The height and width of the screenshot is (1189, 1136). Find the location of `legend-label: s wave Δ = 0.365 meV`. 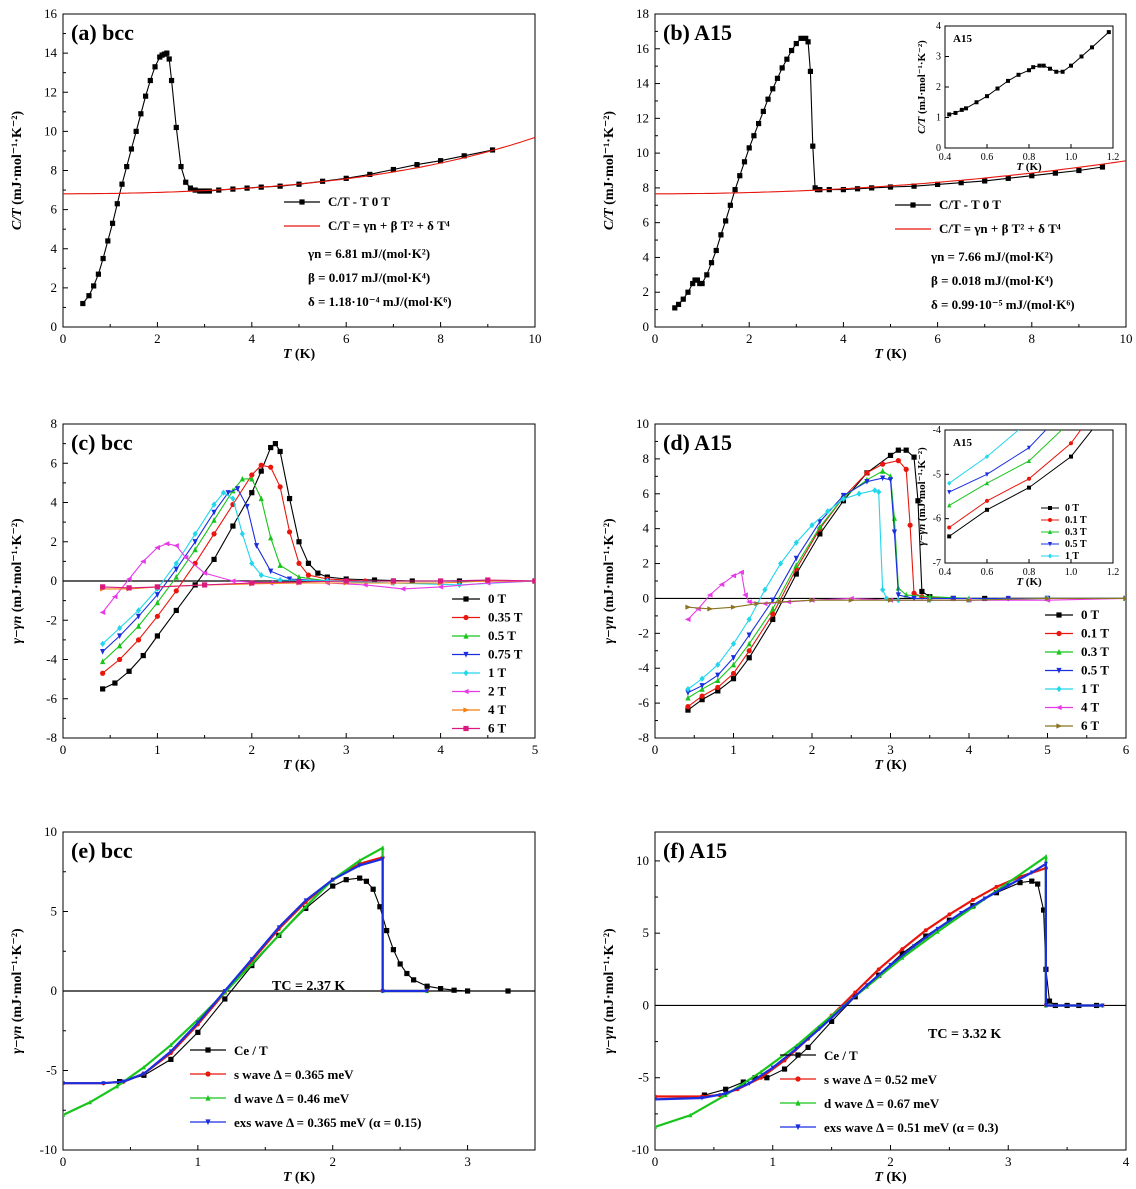

legend-label: s wave Δ = 0.365 meV is located at coordinates (294, 1074).